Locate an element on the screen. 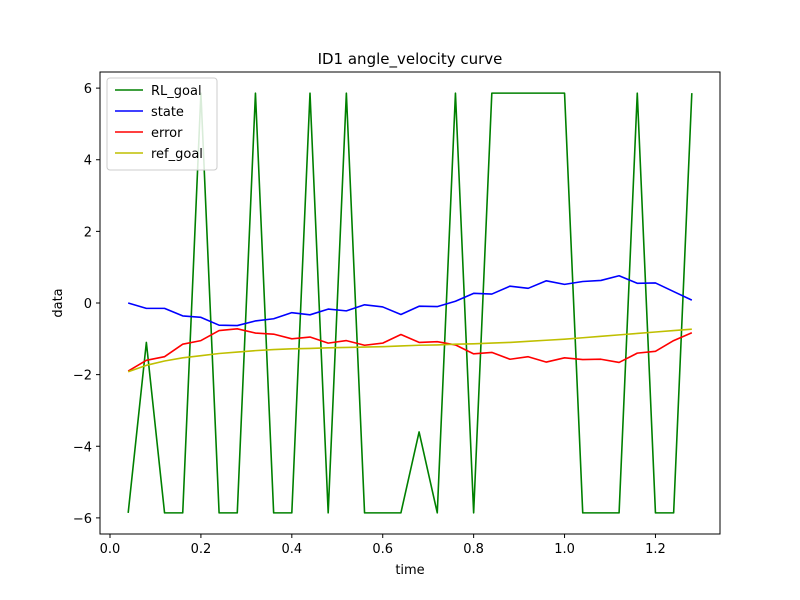 Image resolution: width=800 pixels, height=600 pixels. x-axis-ticks: 0.0 0.2 0.4 0.6 0.8 1.0 1.2 is located at coordinates (383, 545).